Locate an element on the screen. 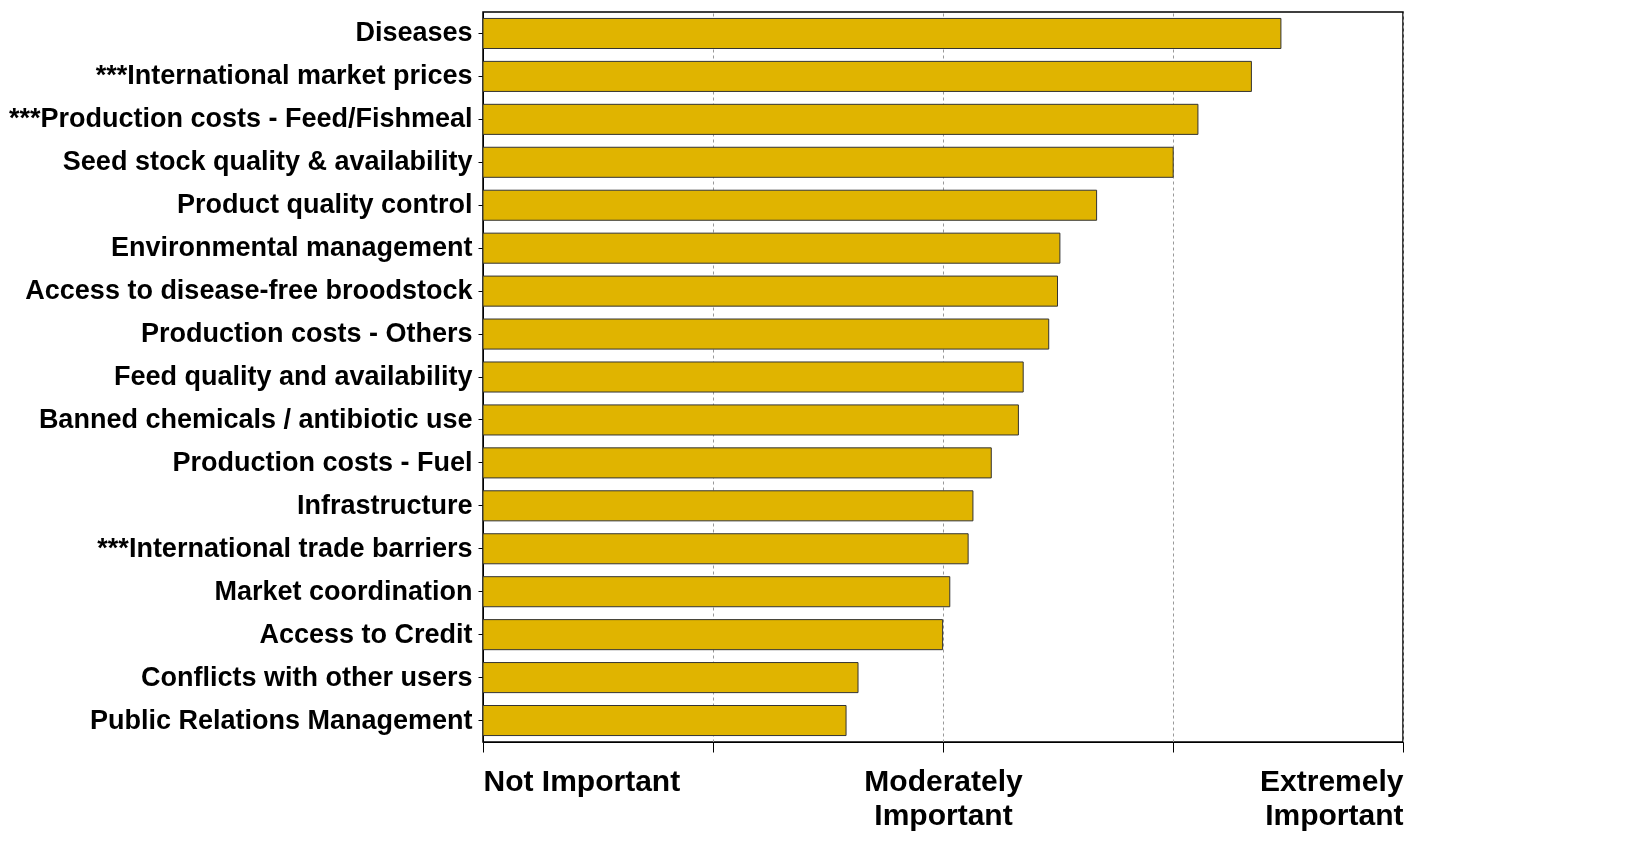 The height and width of the screenshot is (860, 1627). y-tick-label: Diseases is located at coordinates (414, 32).